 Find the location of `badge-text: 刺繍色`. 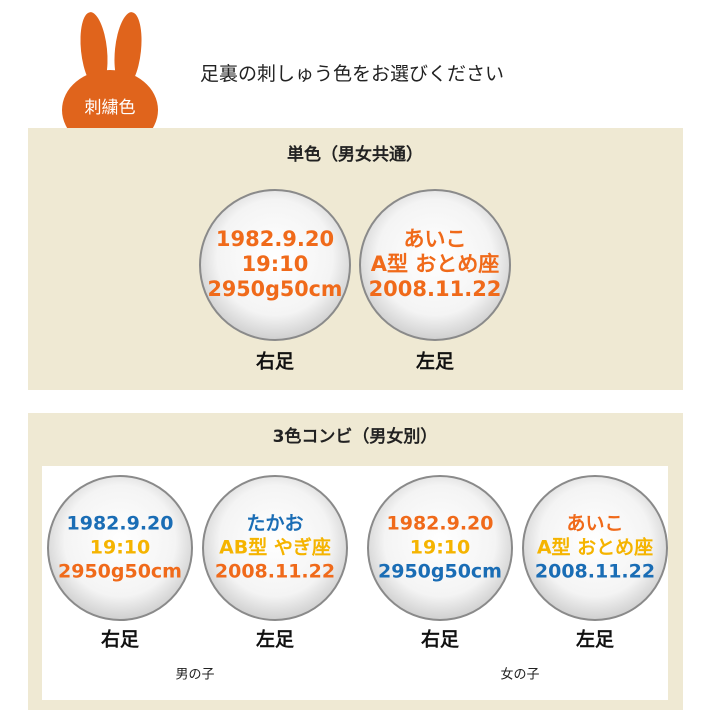

badge-text: 刺繍色 is located at coordinates (110, 108).